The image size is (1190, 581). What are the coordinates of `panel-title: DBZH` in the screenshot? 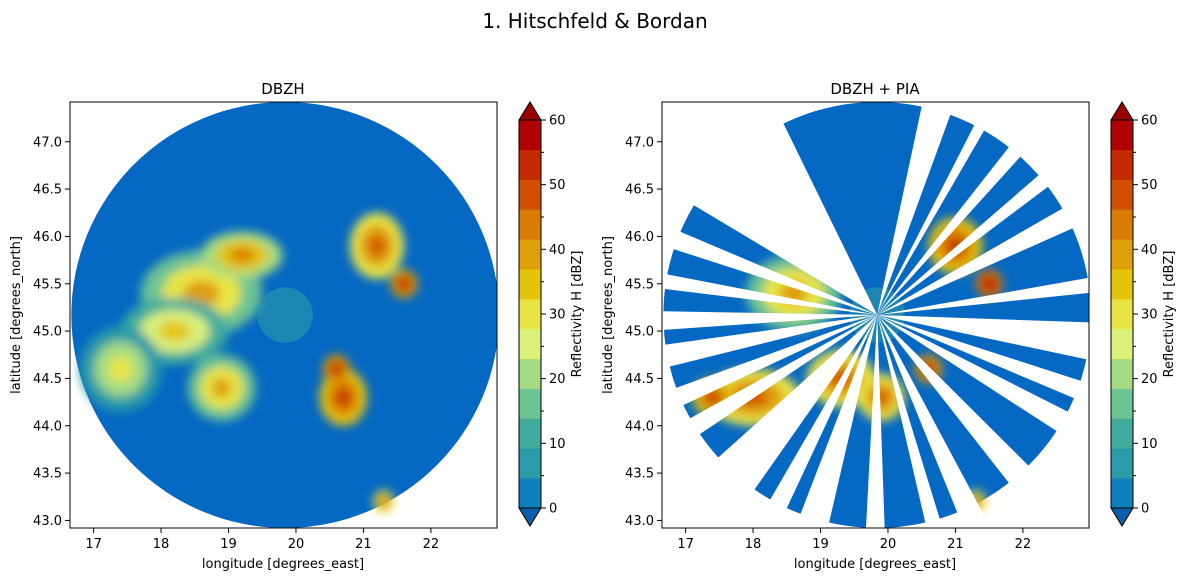 It's located at (282, 89).